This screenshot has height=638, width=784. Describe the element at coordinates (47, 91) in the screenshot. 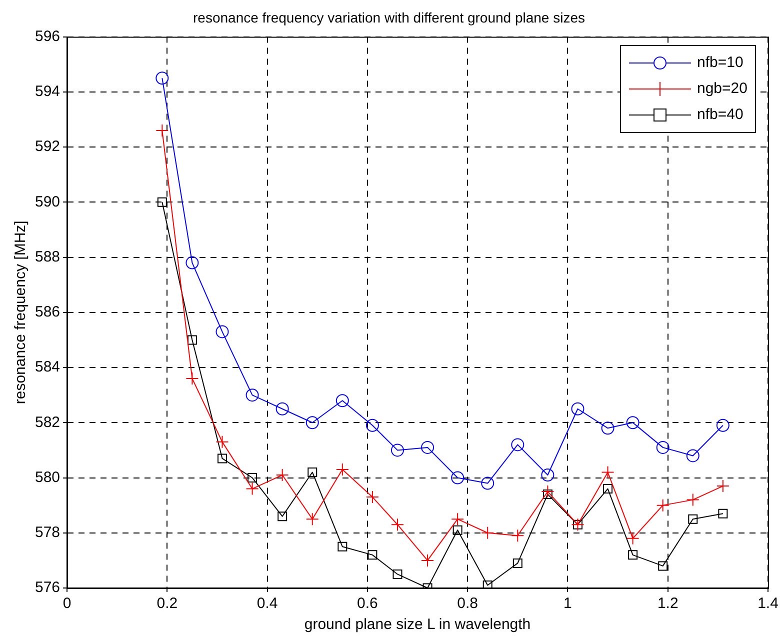

I see `y-tick-label: 594` at that location.